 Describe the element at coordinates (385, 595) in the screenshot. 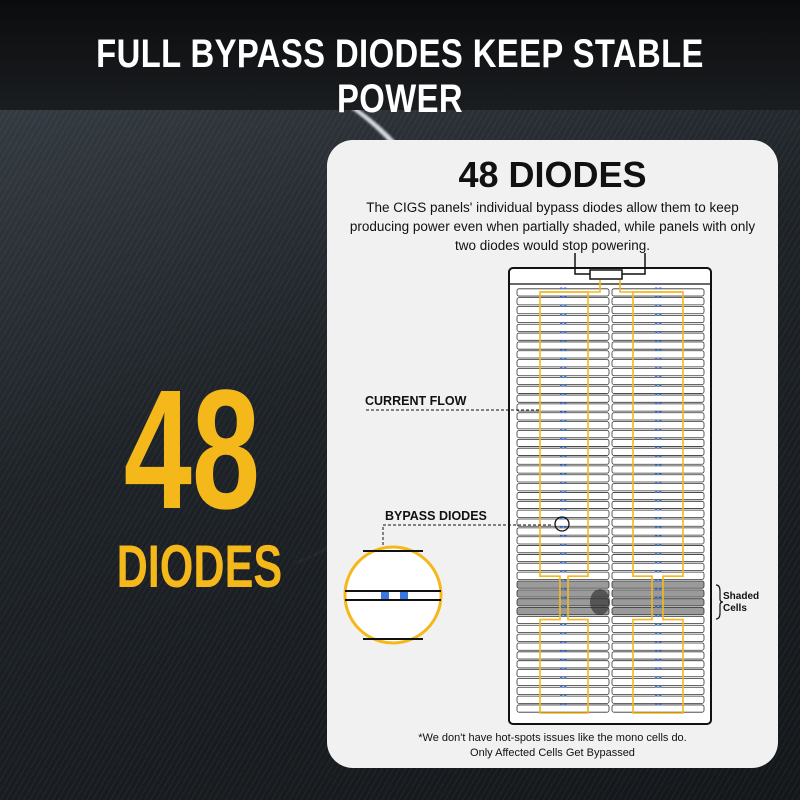

I see `magnified-diode` at that location.